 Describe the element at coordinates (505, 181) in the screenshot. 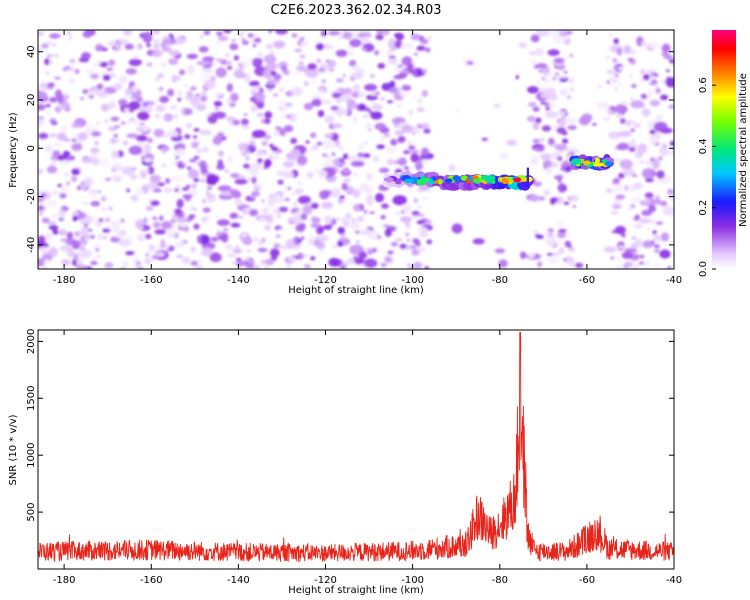

I see `echo-core` at that location.